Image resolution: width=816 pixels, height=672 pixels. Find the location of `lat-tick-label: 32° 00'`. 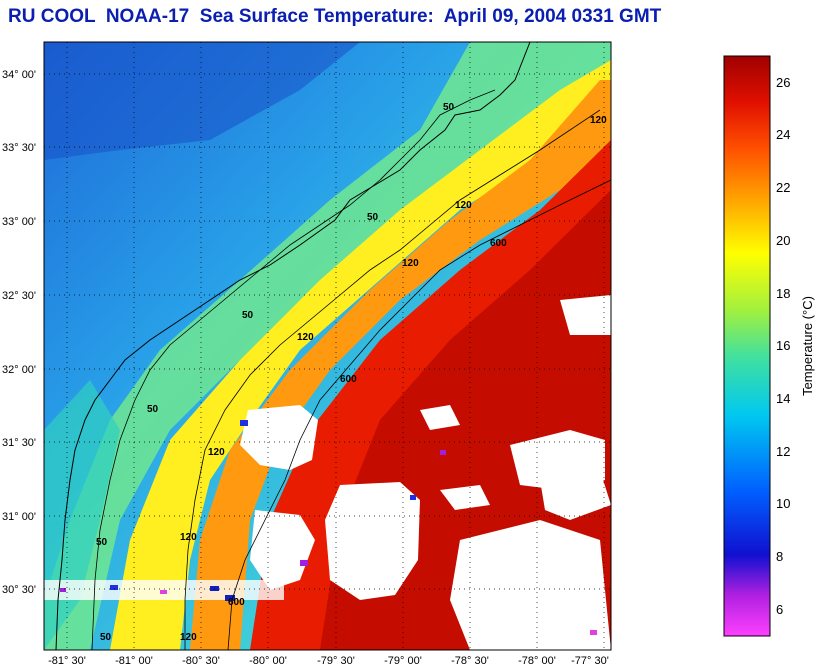

lat-tick-label: 32° 00' is located at coordinates (19, 370).